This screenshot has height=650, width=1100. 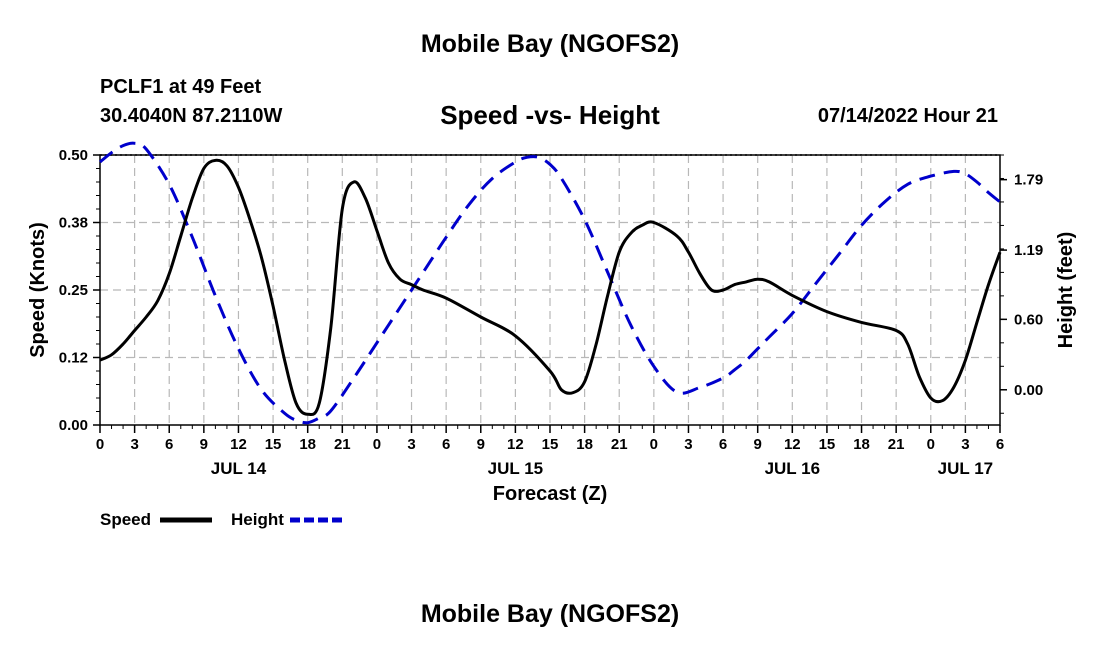 I want to click on date-label: JUL 15, so click(x=515, y=468).